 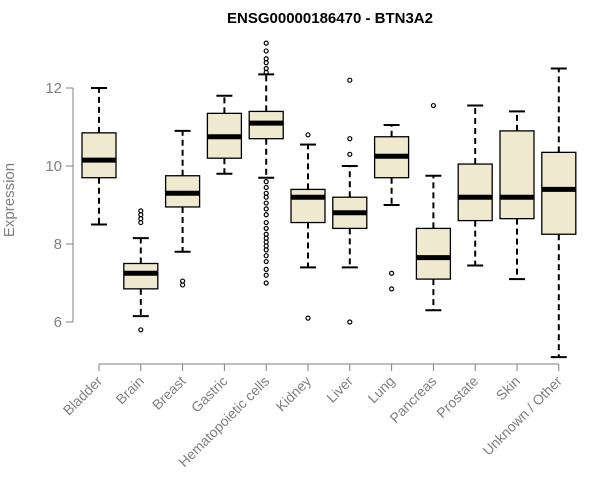 What do you see at coordinates (53, 88) in the screenshot?
I see `y-tick-label-3: 12` at bounding box center [53, 88].